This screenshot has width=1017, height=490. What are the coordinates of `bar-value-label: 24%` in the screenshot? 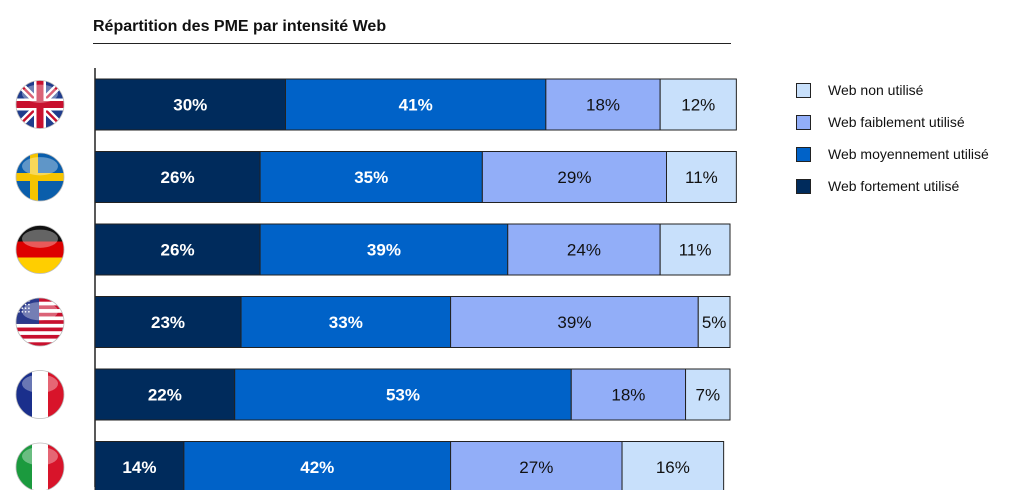 It's located at (584, 250).